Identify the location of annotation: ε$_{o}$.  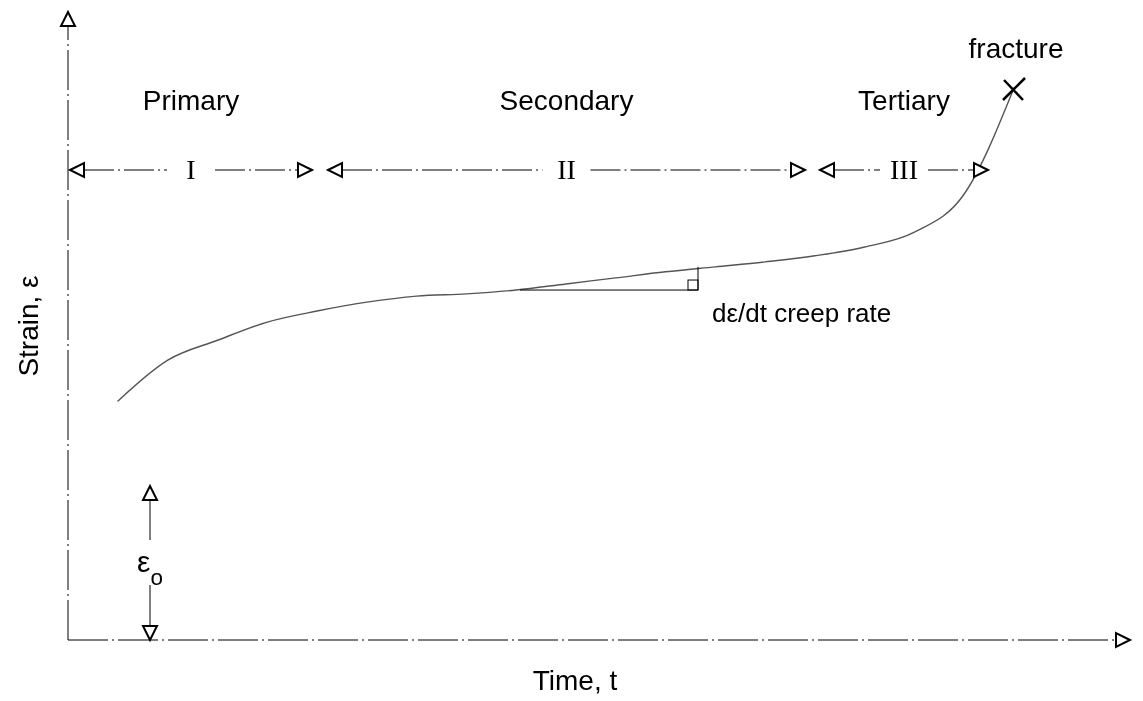
(150, 567).